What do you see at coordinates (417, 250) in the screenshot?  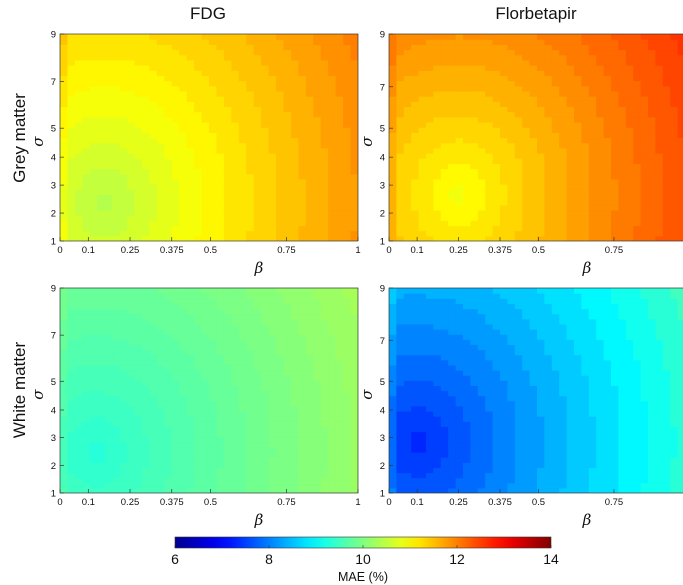 I see `x-tick-label: 0.1` at bounding box center [417, 250].